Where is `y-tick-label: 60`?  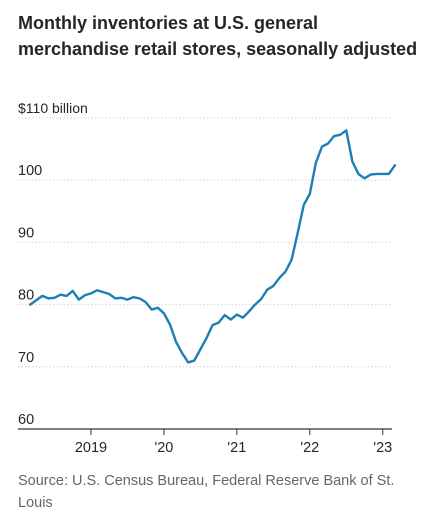
y-tick-label: 60 is located at coordinates (26, 420).